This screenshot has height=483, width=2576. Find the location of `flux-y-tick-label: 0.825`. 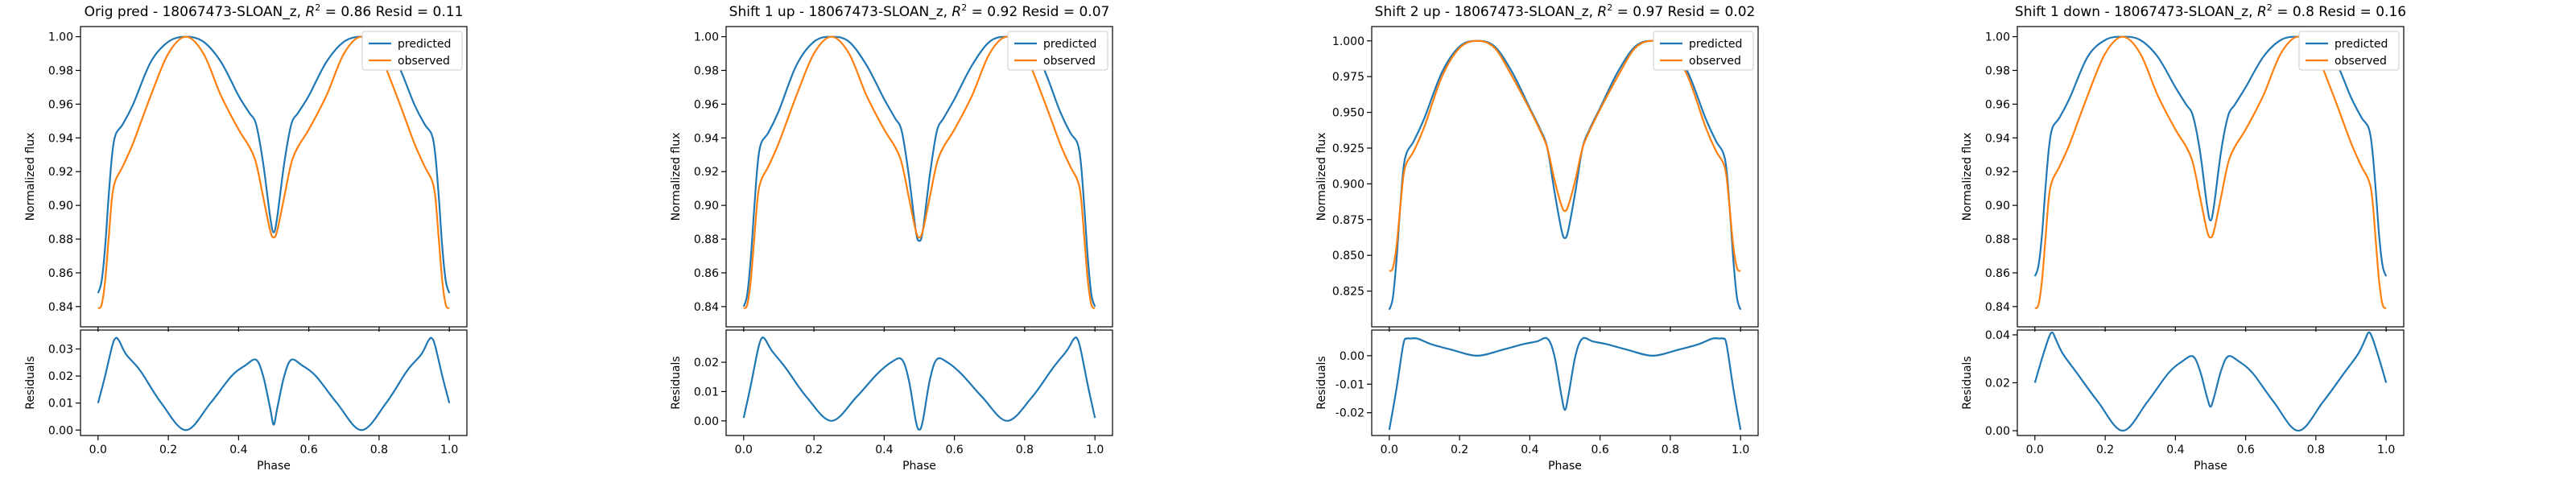

flux-y-tick-label: 0.825 is located at coordinates (1348, 292).